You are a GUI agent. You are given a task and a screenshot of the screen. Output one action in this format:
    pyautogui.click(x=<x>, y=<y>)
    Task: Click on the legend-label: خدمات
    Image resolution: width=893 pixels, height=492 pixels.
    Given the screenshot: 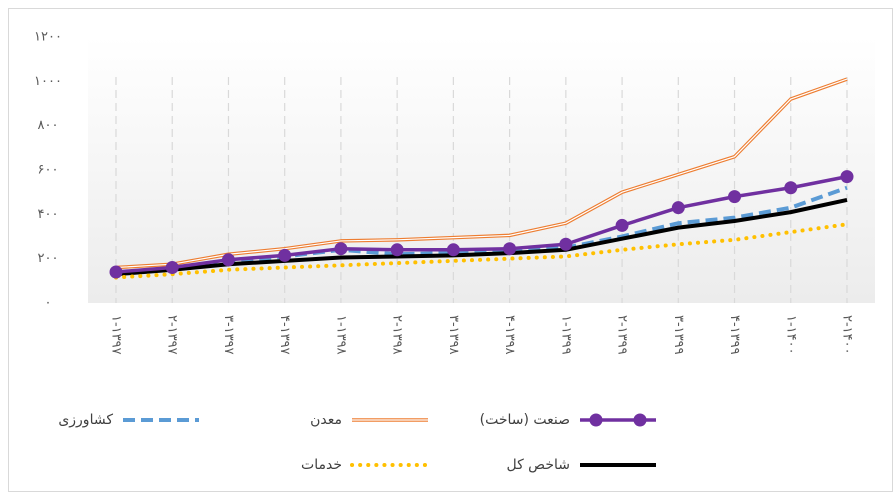 What is the action you would take?
    pyautogui.click(x=321, y=465)
    